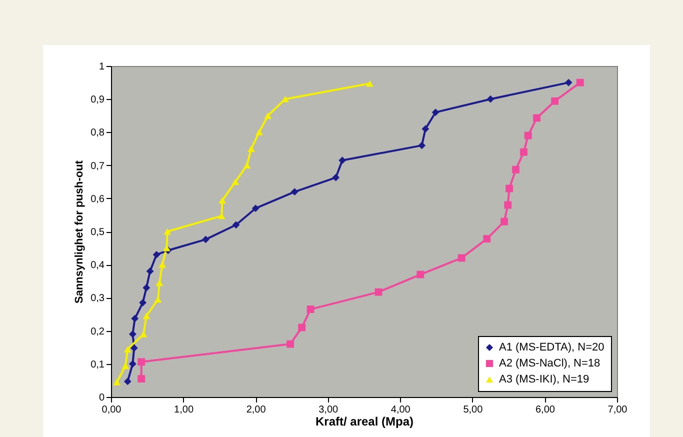  What do you see at coordinates (551, 348) in the screenshot?
I see `legend-label: A1 (MS-EDTA), N=20` at bounding box center [551, 348].